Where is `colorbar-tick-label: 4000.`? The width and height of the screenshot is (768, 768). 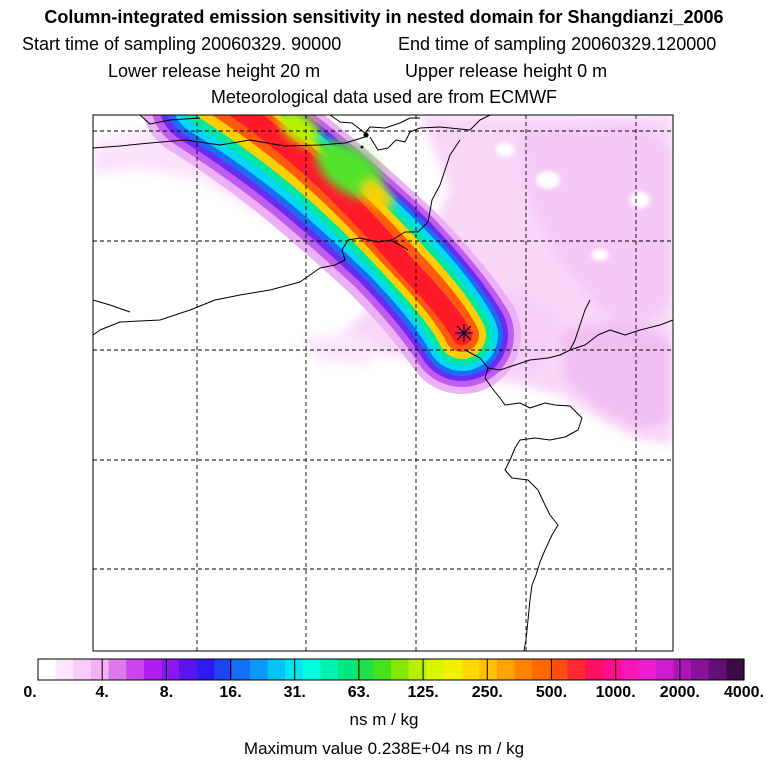
colorbar-tick-label: 4000. is located at coordinates (744, 692).